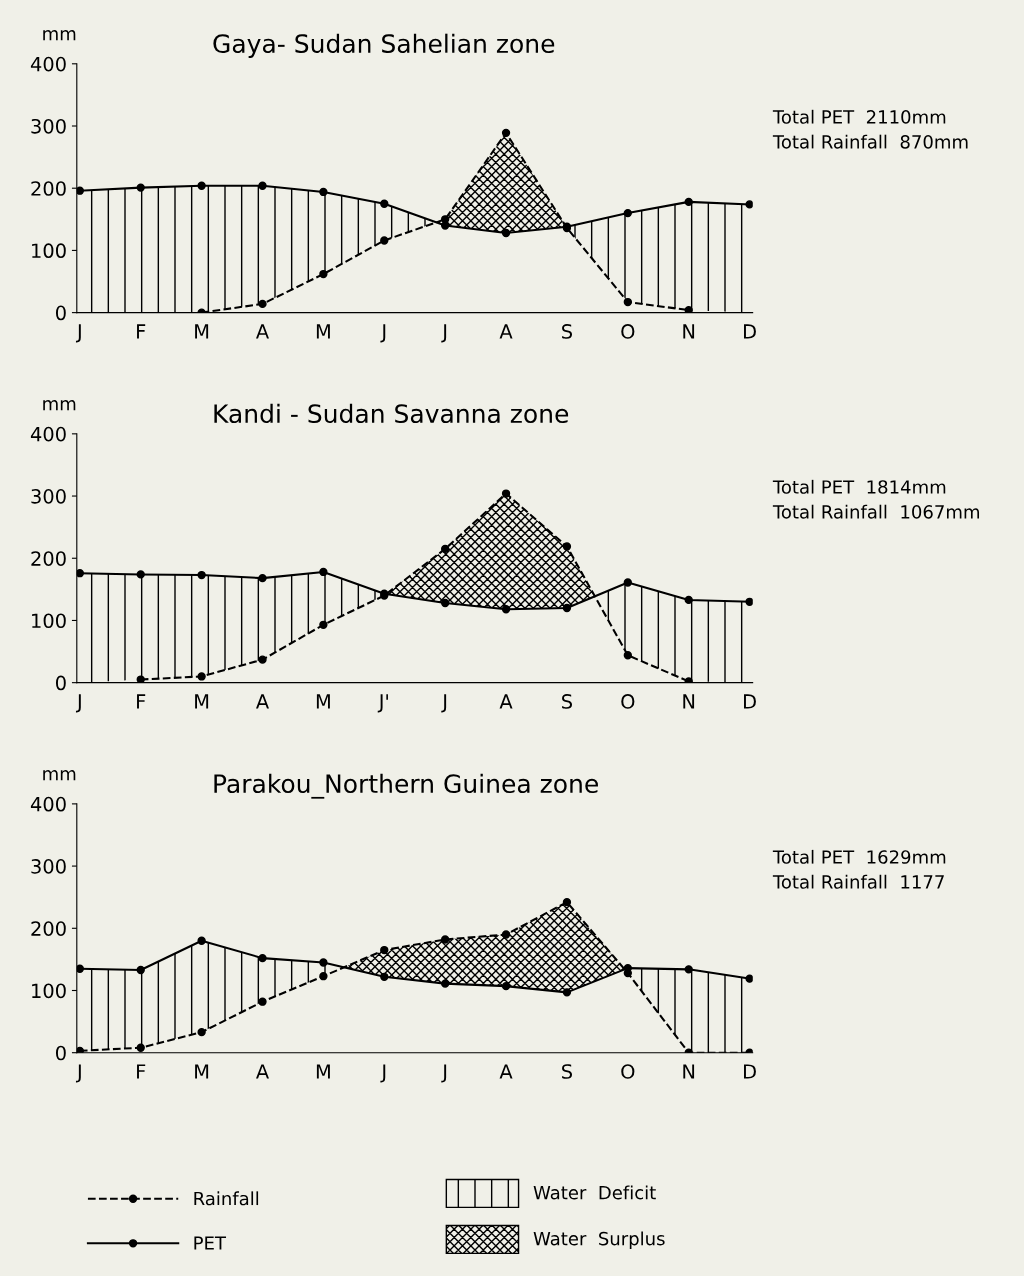 The height and width of the screenshot is (1276, 1024). I want to click on chart-title: Gaya- Sudan Sahelian zone, so click(384, 45).